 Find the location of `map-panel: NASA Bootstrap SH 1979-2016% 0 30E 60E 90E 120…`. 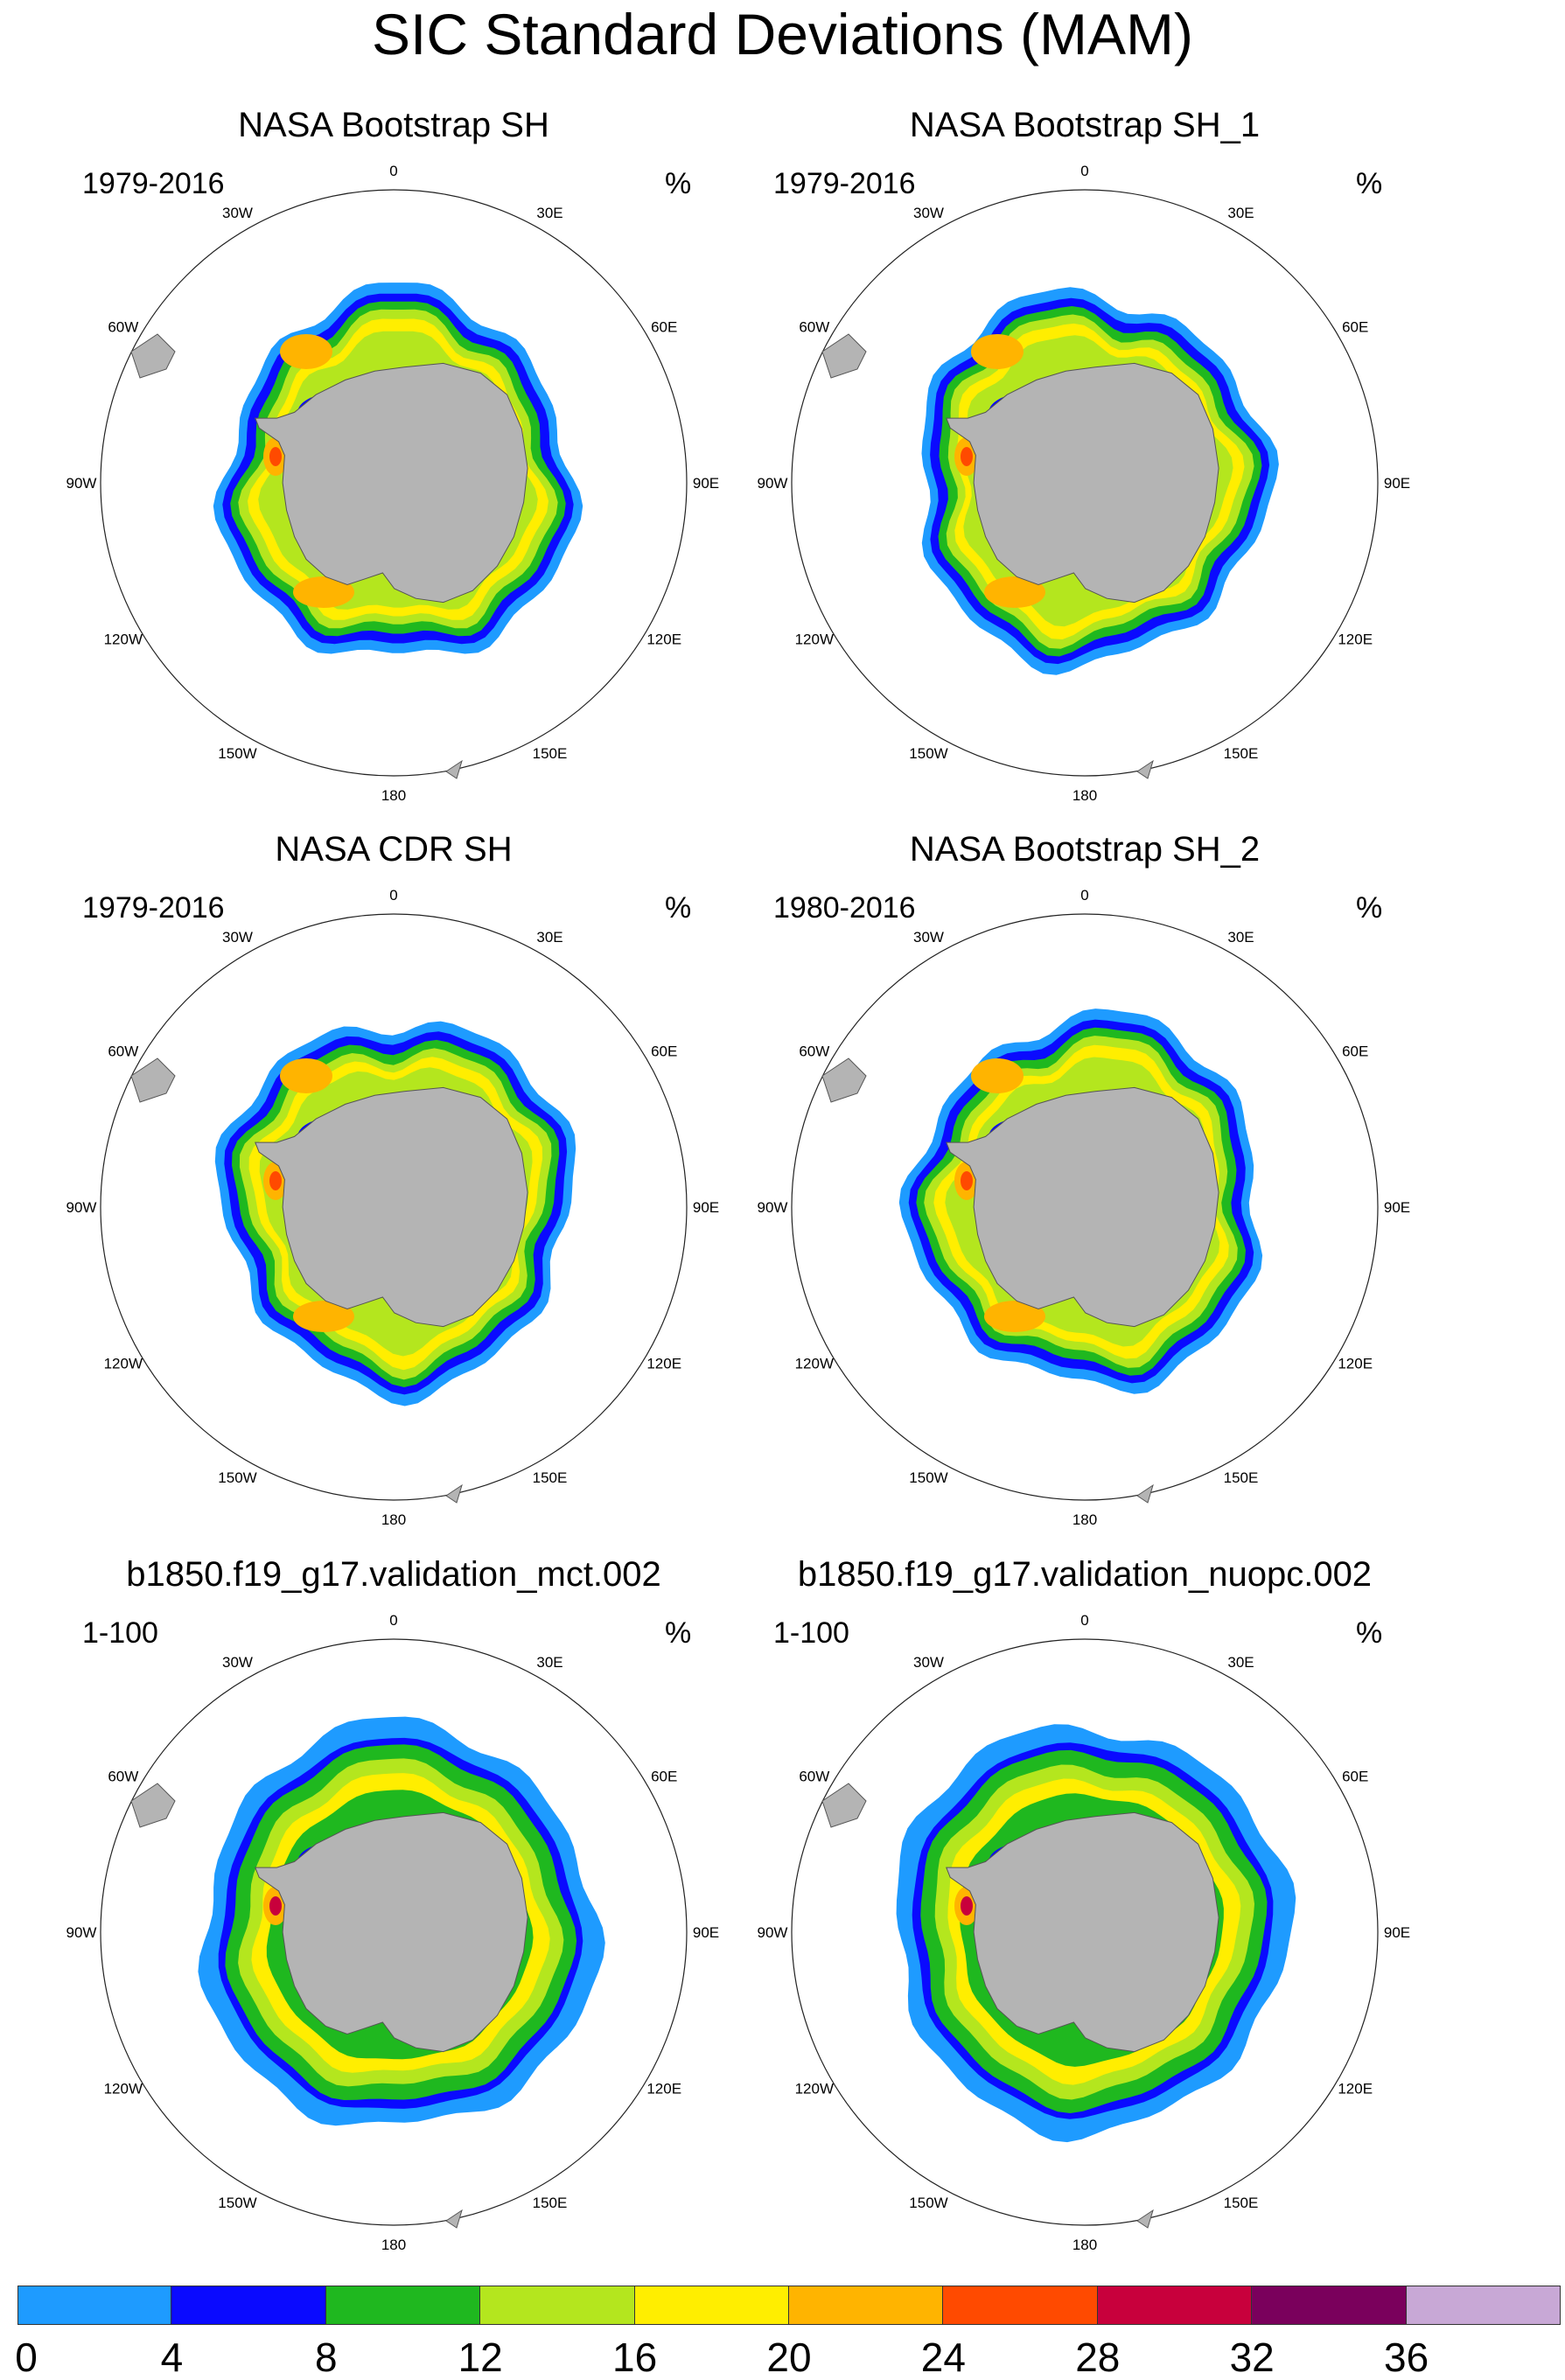

map-panel: NASA Bootstrap SH 1979-2016% 0 30E 60E 90E 120… is located at coordinates (420, 461).